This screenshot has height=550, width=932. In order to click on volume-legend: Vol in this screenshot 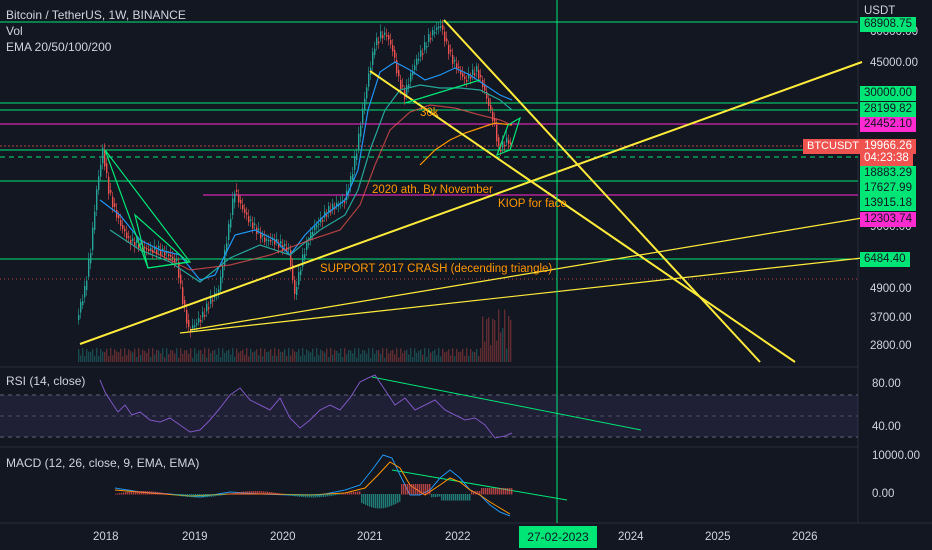, I will do `click(14, 31)`.